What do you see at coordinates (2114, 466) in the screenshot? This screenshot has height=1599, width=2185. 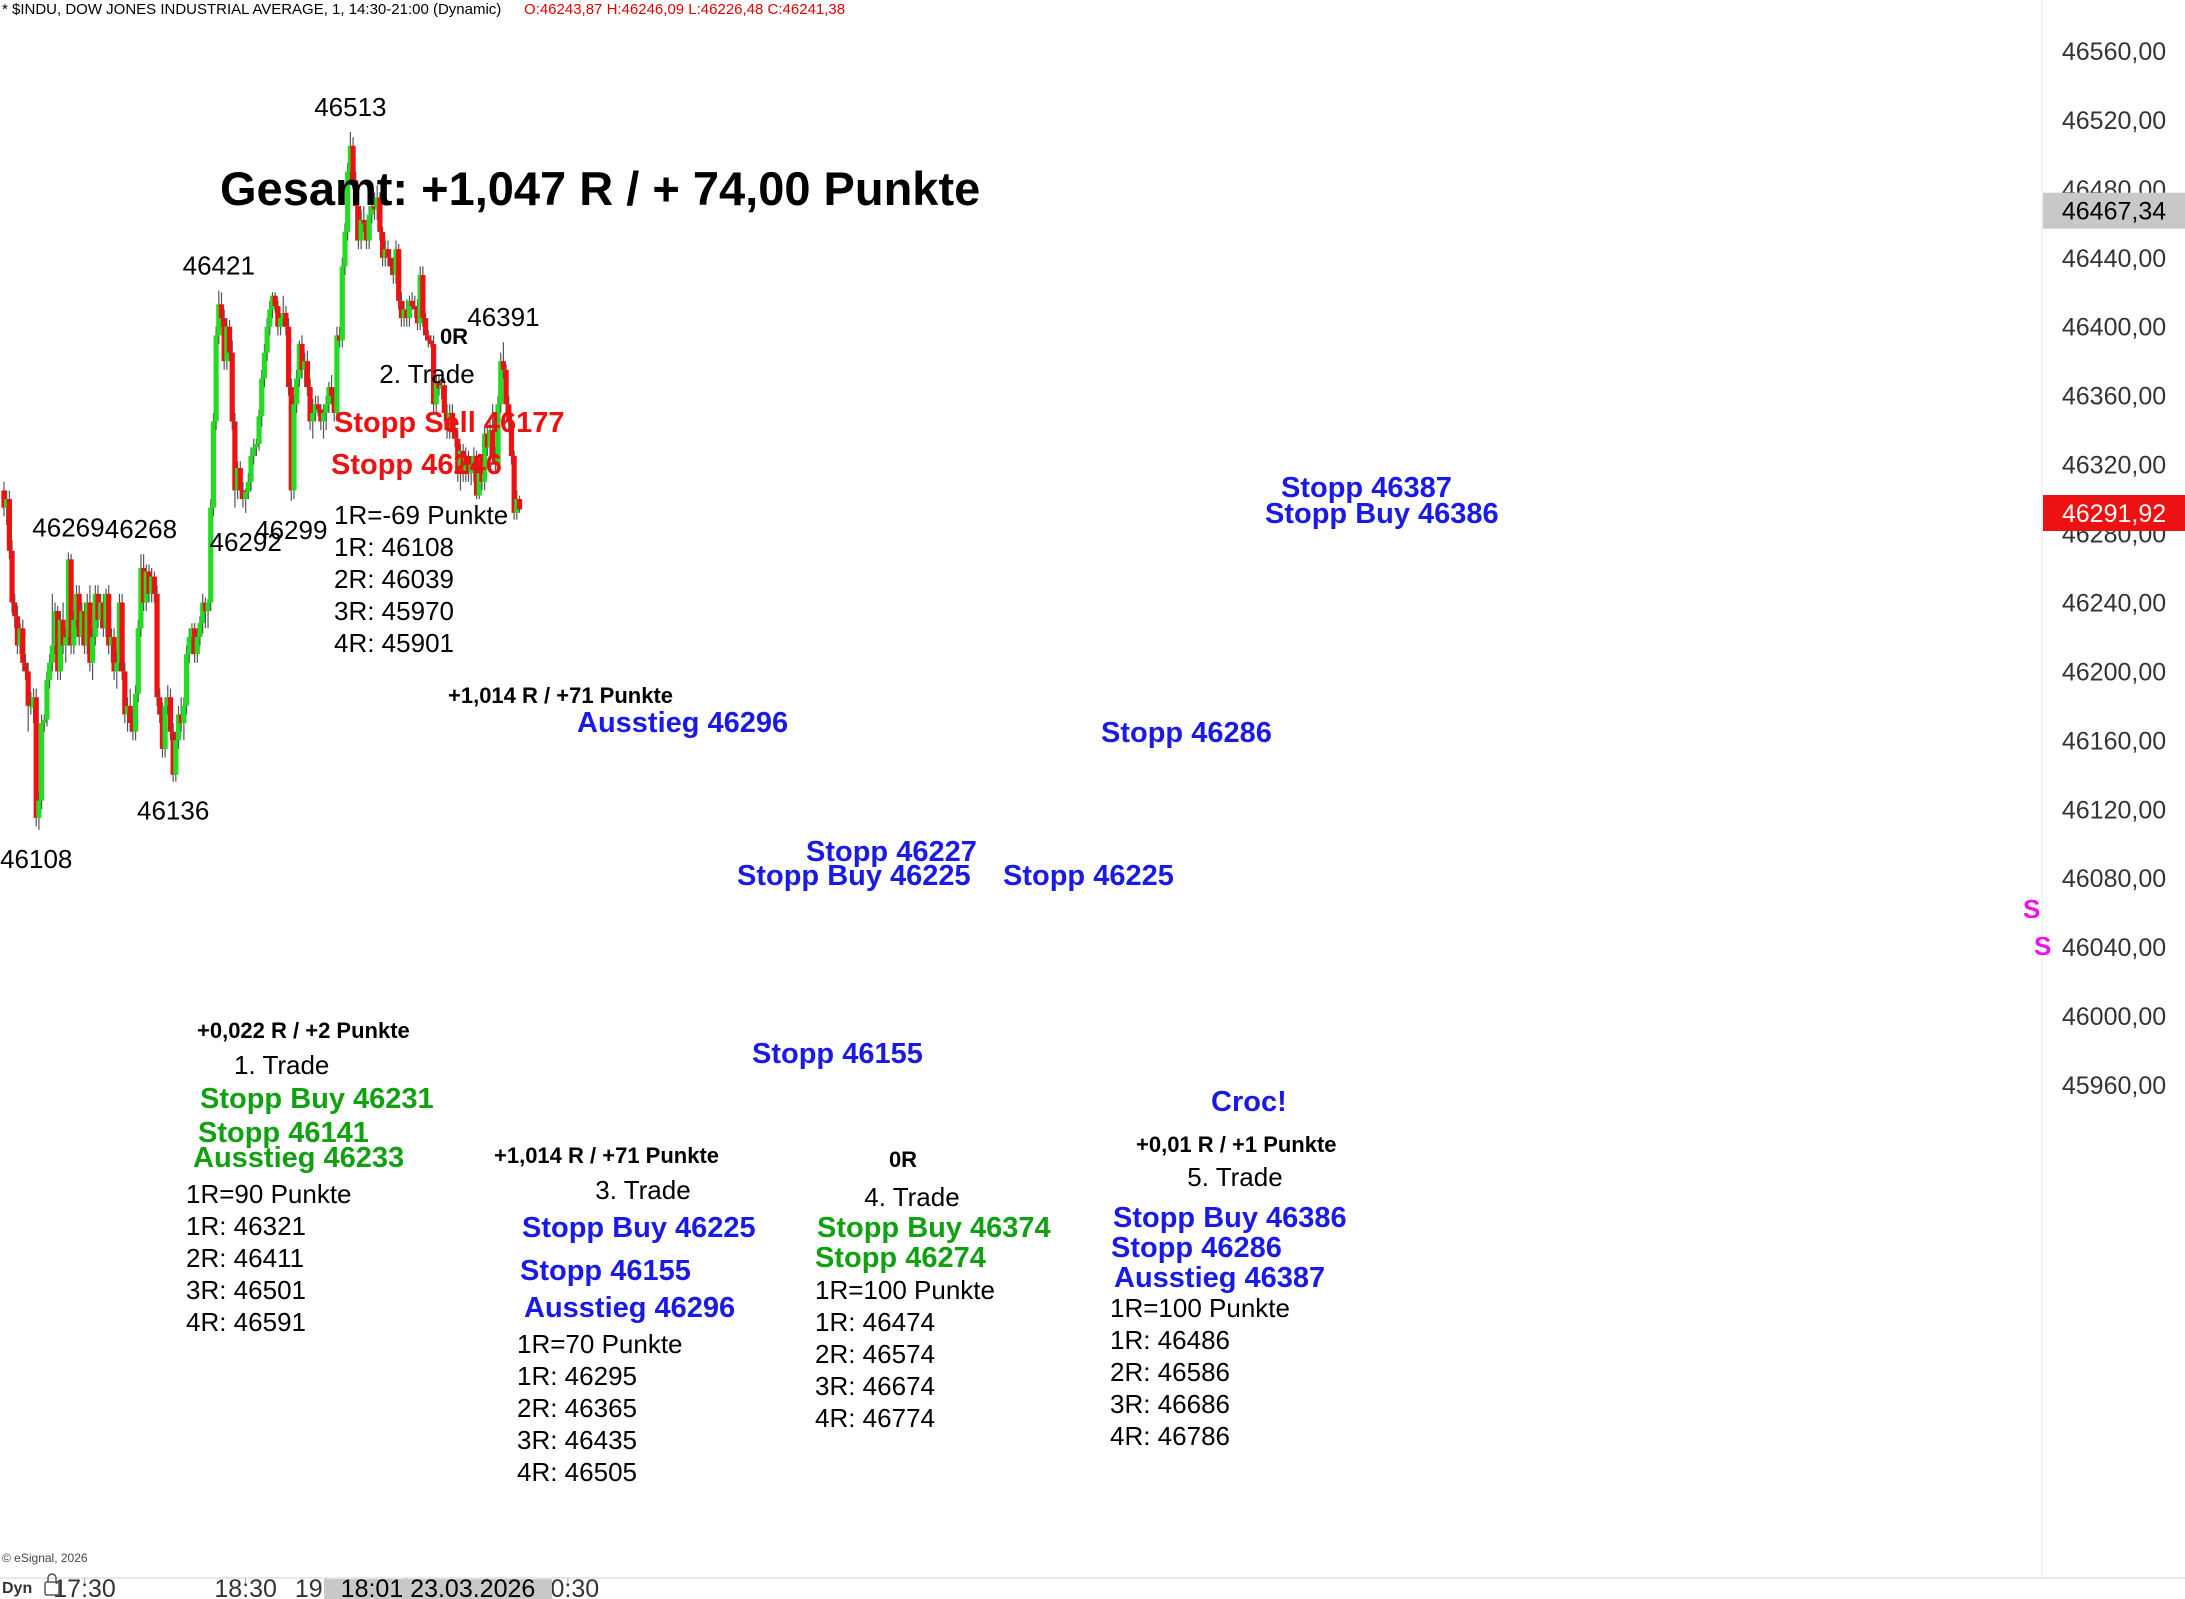 I see `price-tick-label: 46320,00` at bounding box center [2114, 466].